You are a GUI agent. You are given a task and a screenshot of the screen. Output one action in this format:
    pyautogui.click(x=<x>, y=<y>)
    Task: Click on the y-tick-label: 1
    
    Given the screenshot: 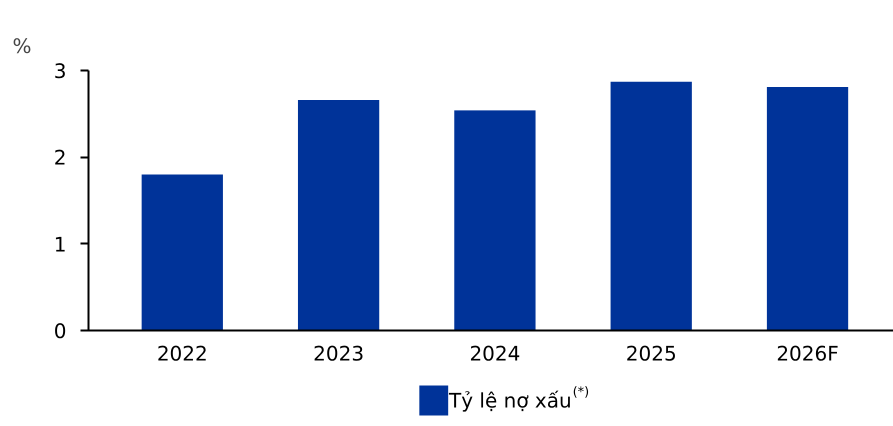 What is the action you would take?
    pyautogui.click(x=60, y=244)
    